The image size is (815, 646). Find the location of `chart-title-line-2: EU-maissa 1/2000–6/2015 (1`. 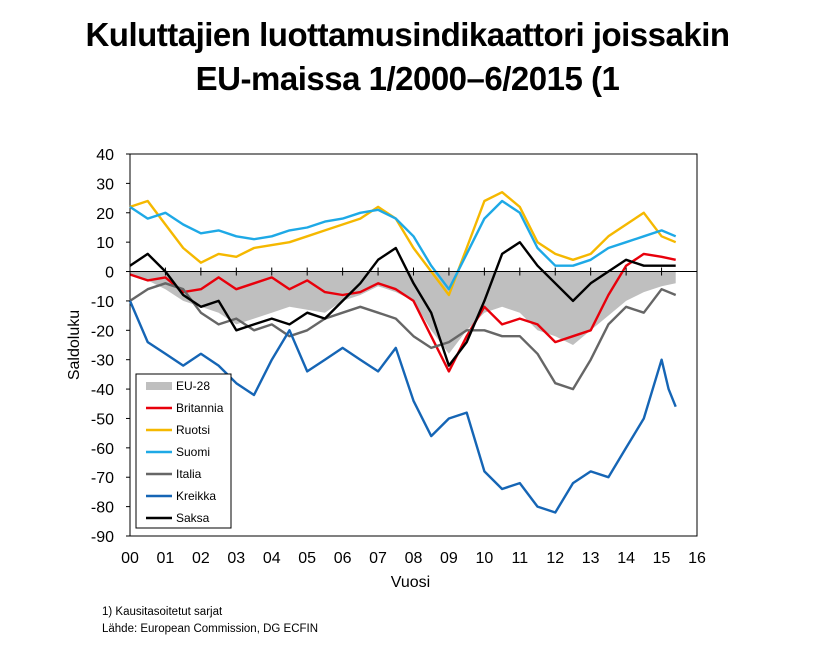

chart-title-line-2: EU-maissa 1/2000–6/2015 (1 is located at coordinates (407, 78).